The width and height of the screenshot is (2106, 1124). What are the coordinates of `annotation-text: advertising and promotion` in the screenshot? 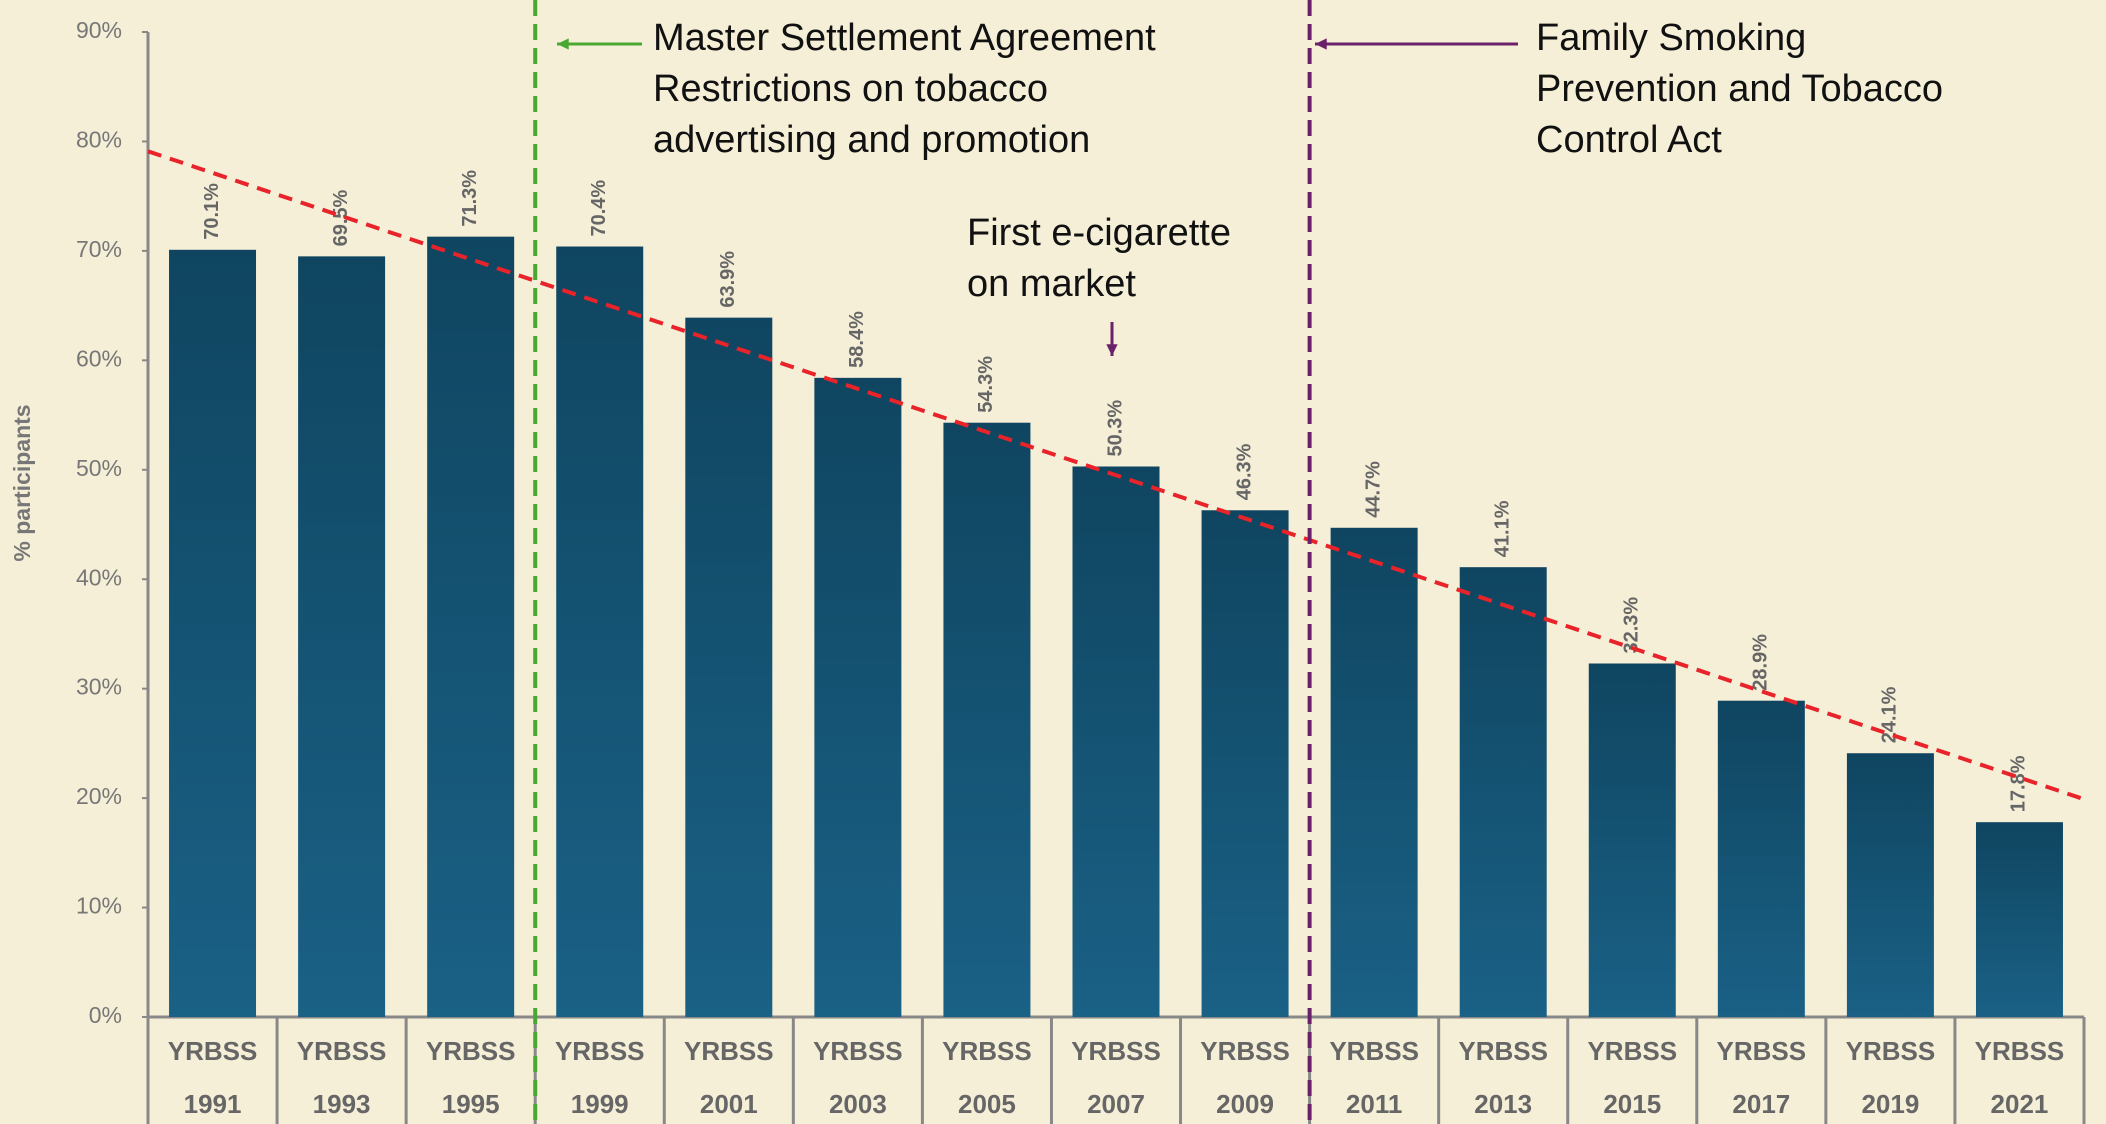 It's located at (871, 140).